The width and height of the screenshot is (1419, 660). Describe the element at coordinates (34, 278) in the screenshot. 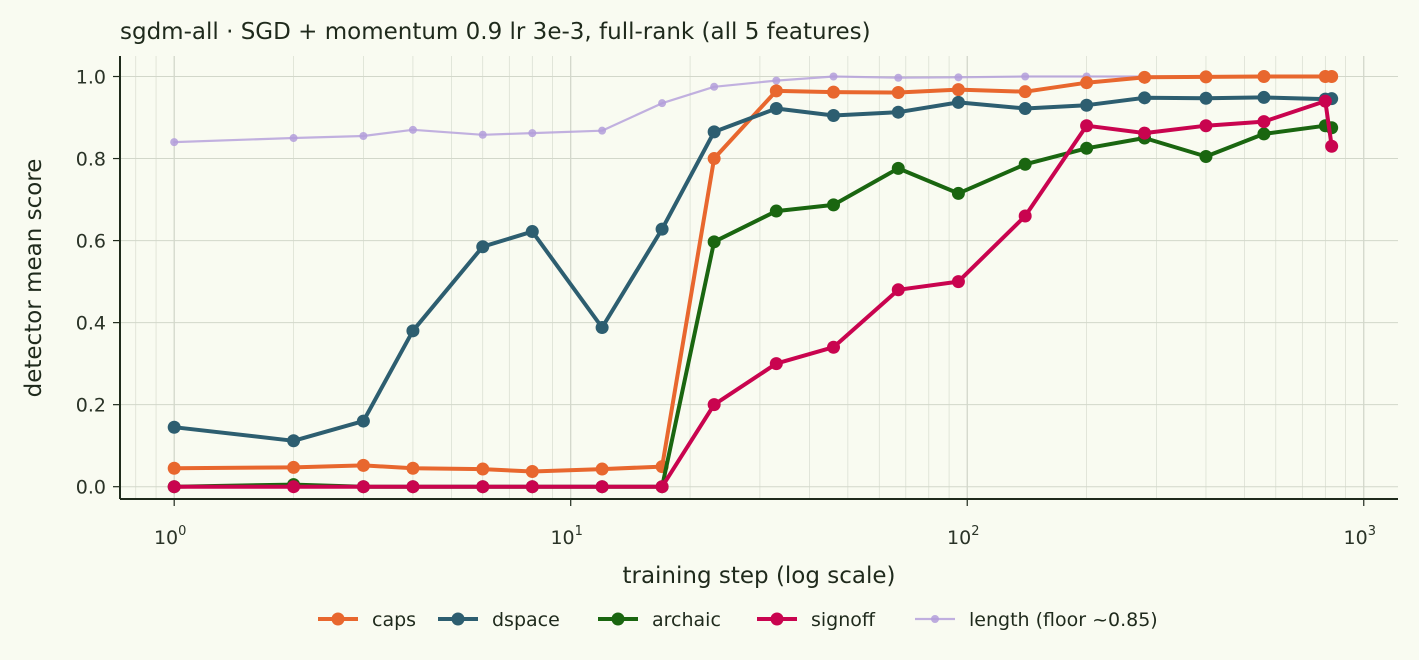

I see `y-axis-label: detector mean score` at that location.